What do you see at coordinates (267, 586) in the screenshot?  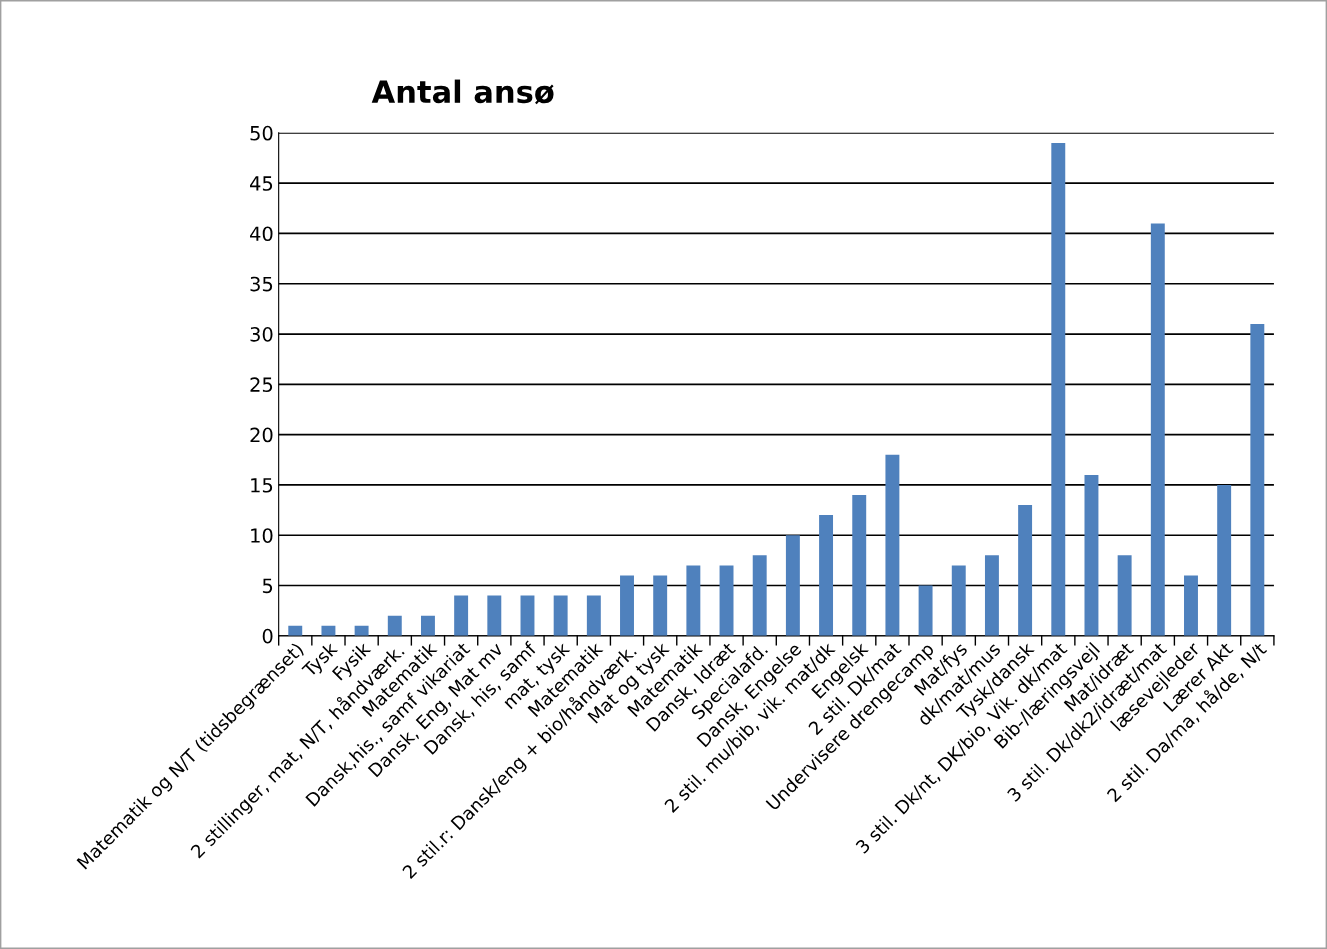 I see `y-tick-label: 5` at bounding box center [267, 586].